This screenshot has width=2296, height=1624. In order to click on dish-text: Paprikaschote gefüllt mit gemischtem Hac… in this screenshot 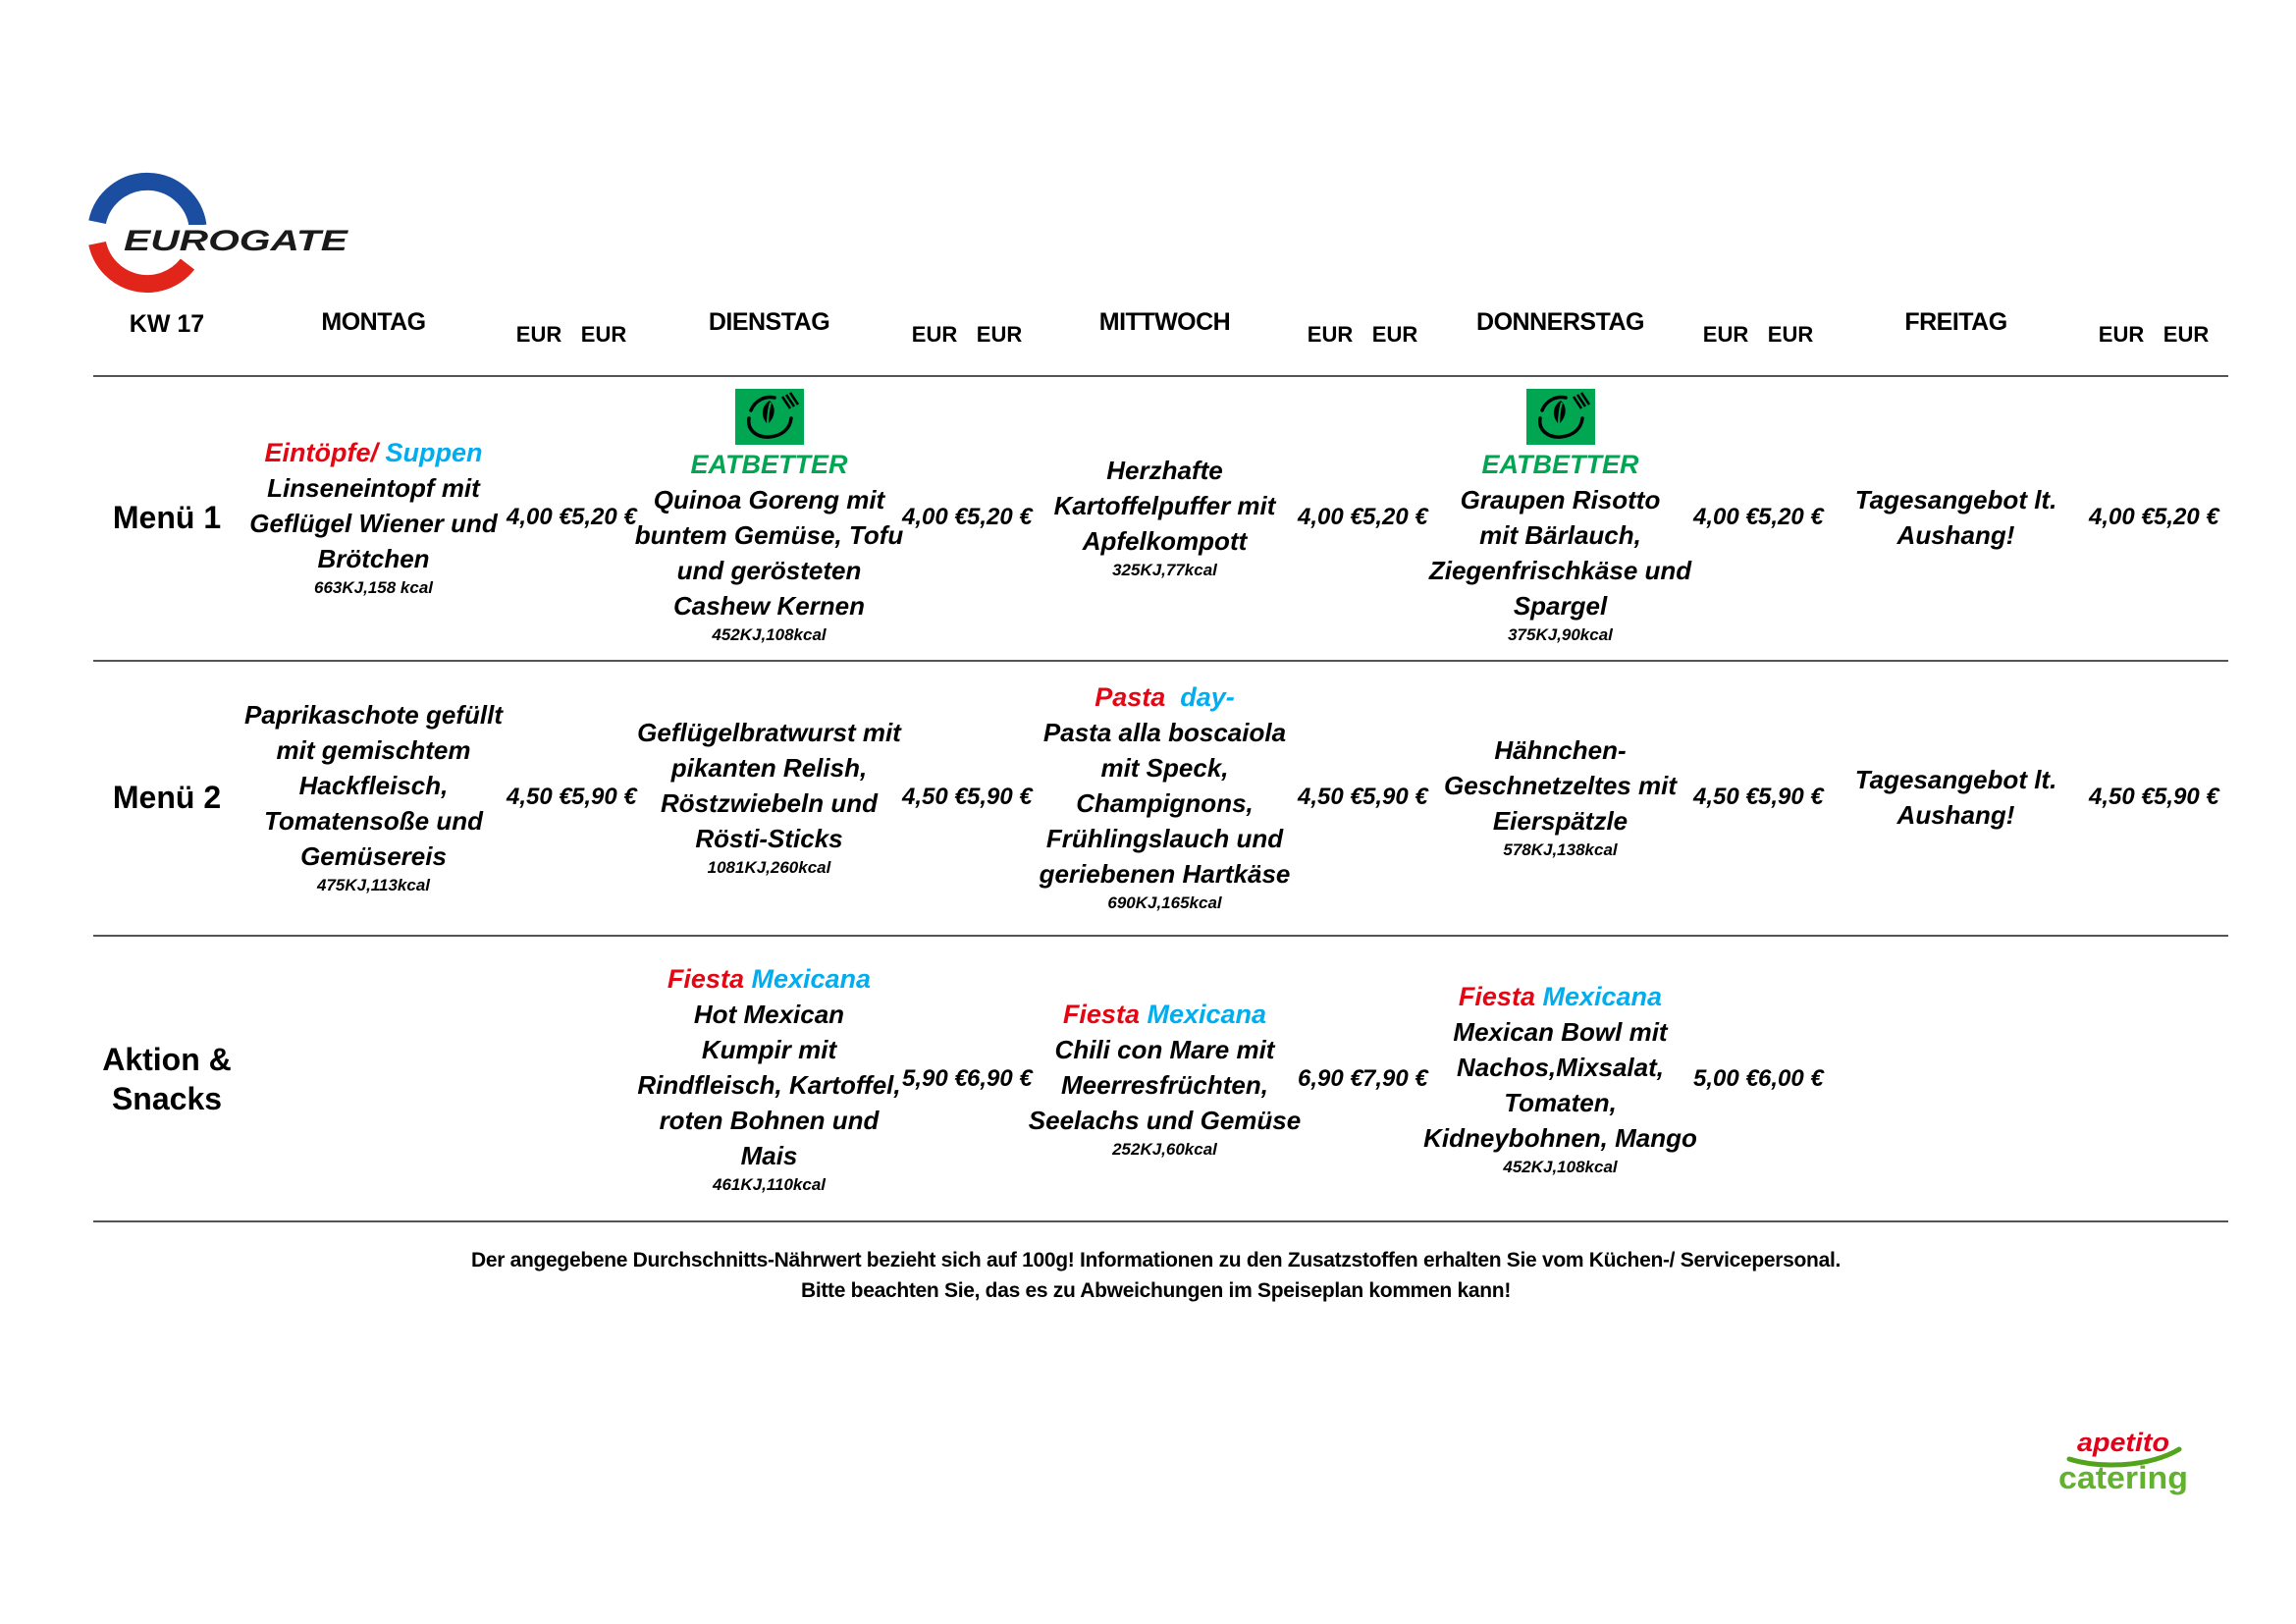, I will do `click(373, 785)`.